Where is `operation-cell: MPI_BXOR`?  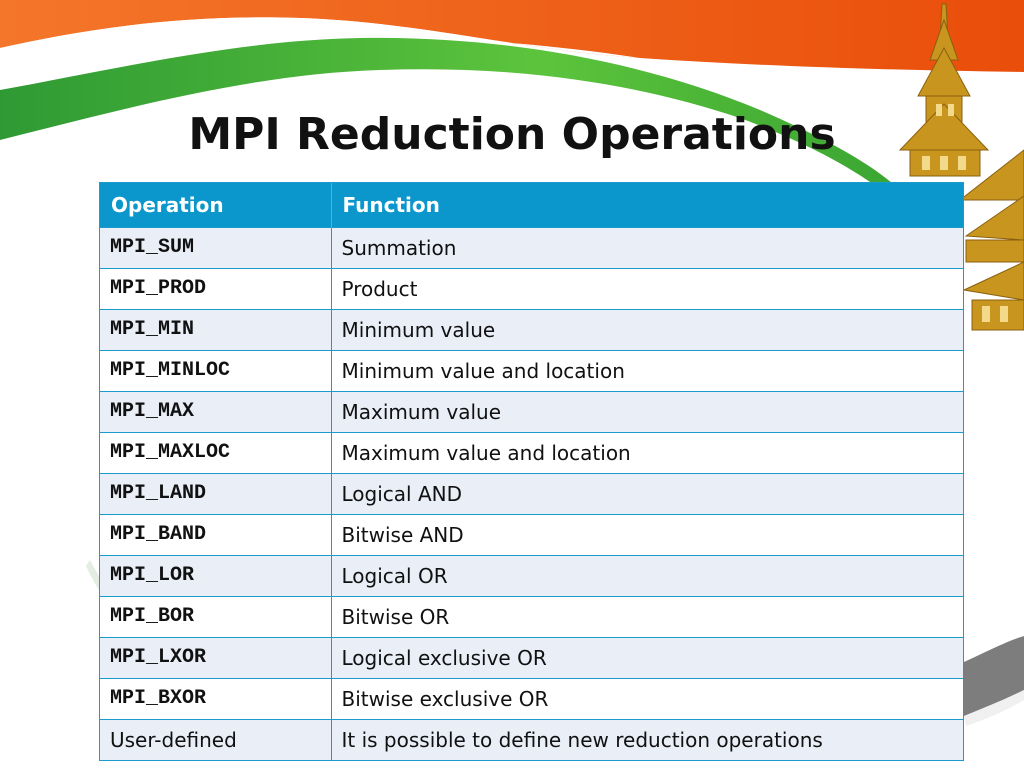 operation-cell: MPI_BXOR is located at coordinates (216, 698).